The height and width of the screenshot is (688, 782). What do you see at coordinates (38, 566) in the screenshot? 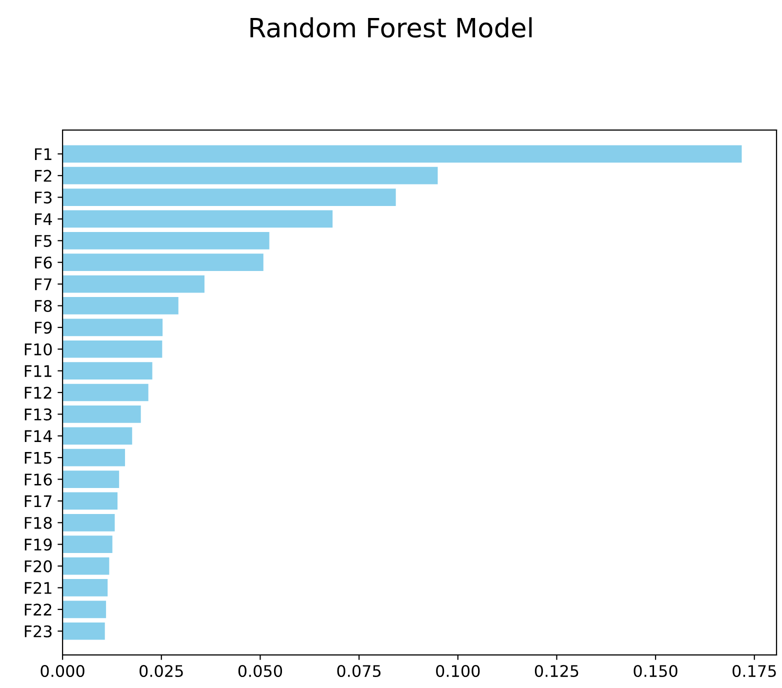
I see `y-tick-label: F20` at bounding box center [38, 566].